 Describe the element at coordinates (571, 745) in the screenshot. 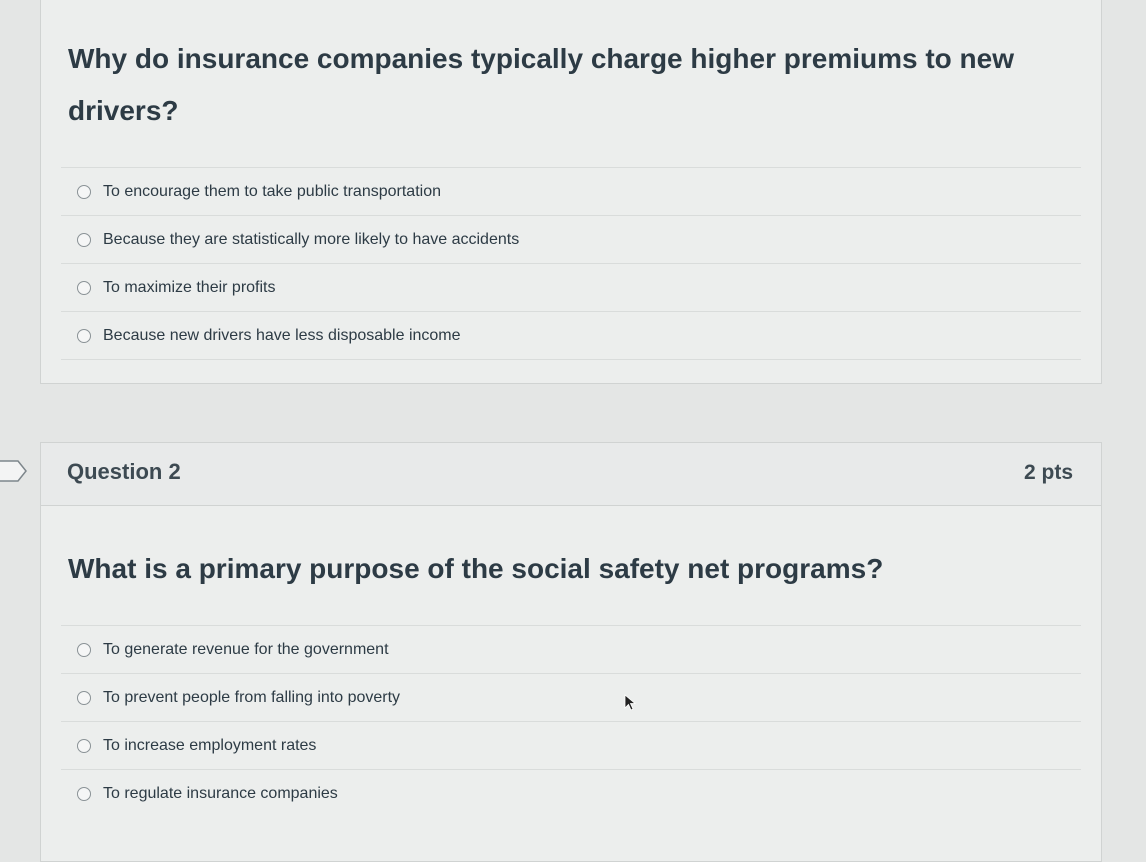

I see `answer-option: To increase employment rates` at that location.